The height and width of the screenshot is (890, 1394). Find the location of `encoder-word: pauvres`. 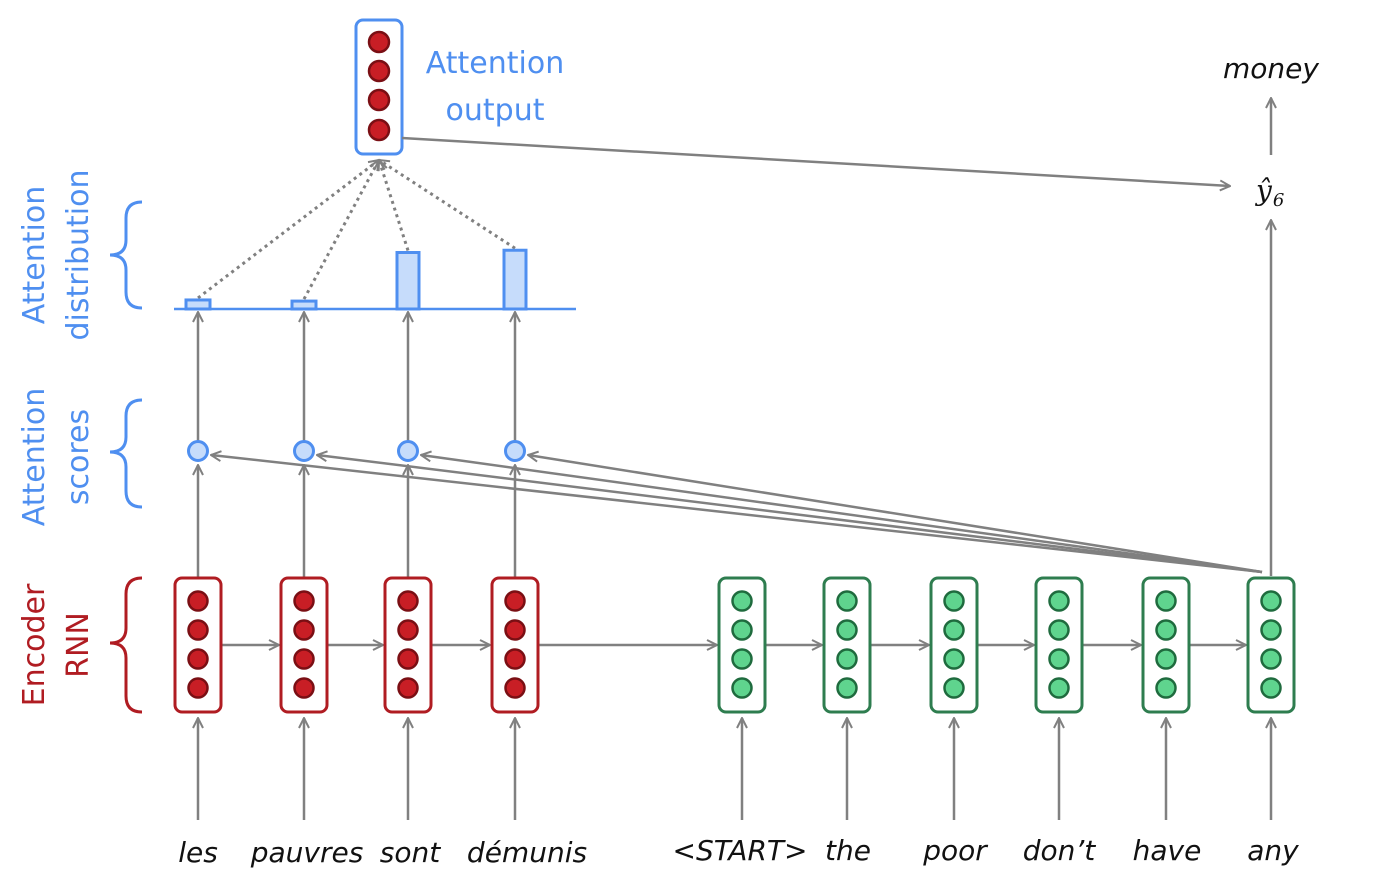

encoder-word: pauvres is located at coordinates (307, 852).